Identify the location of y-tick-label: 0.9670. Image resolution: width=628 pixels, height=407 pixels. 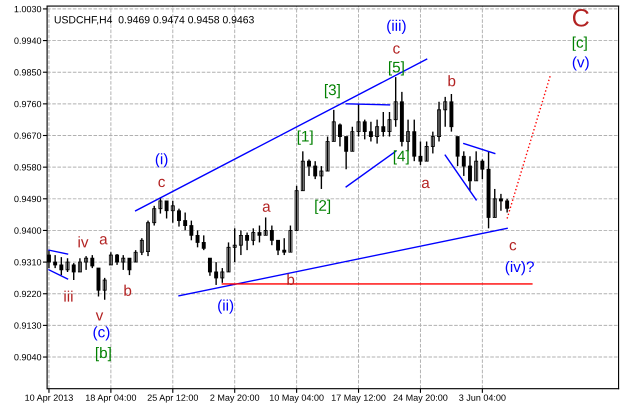
(28, 135).